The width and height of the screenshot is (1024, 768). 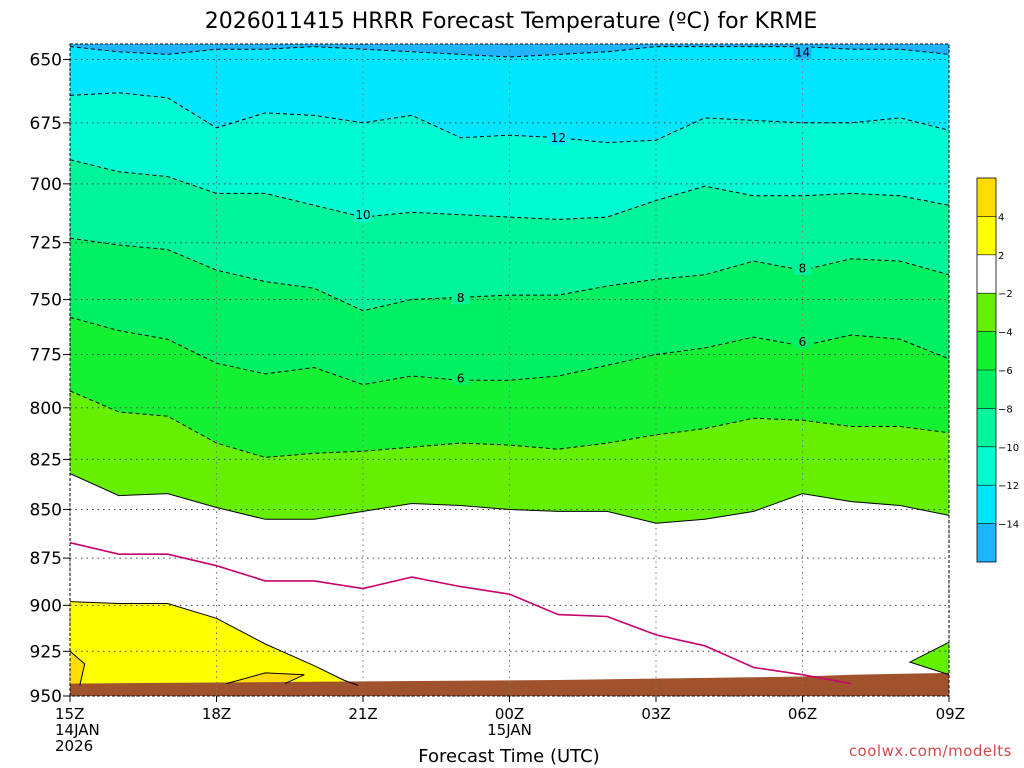 I want to click on y-tick-label: 725, so click(x=46, y=244).